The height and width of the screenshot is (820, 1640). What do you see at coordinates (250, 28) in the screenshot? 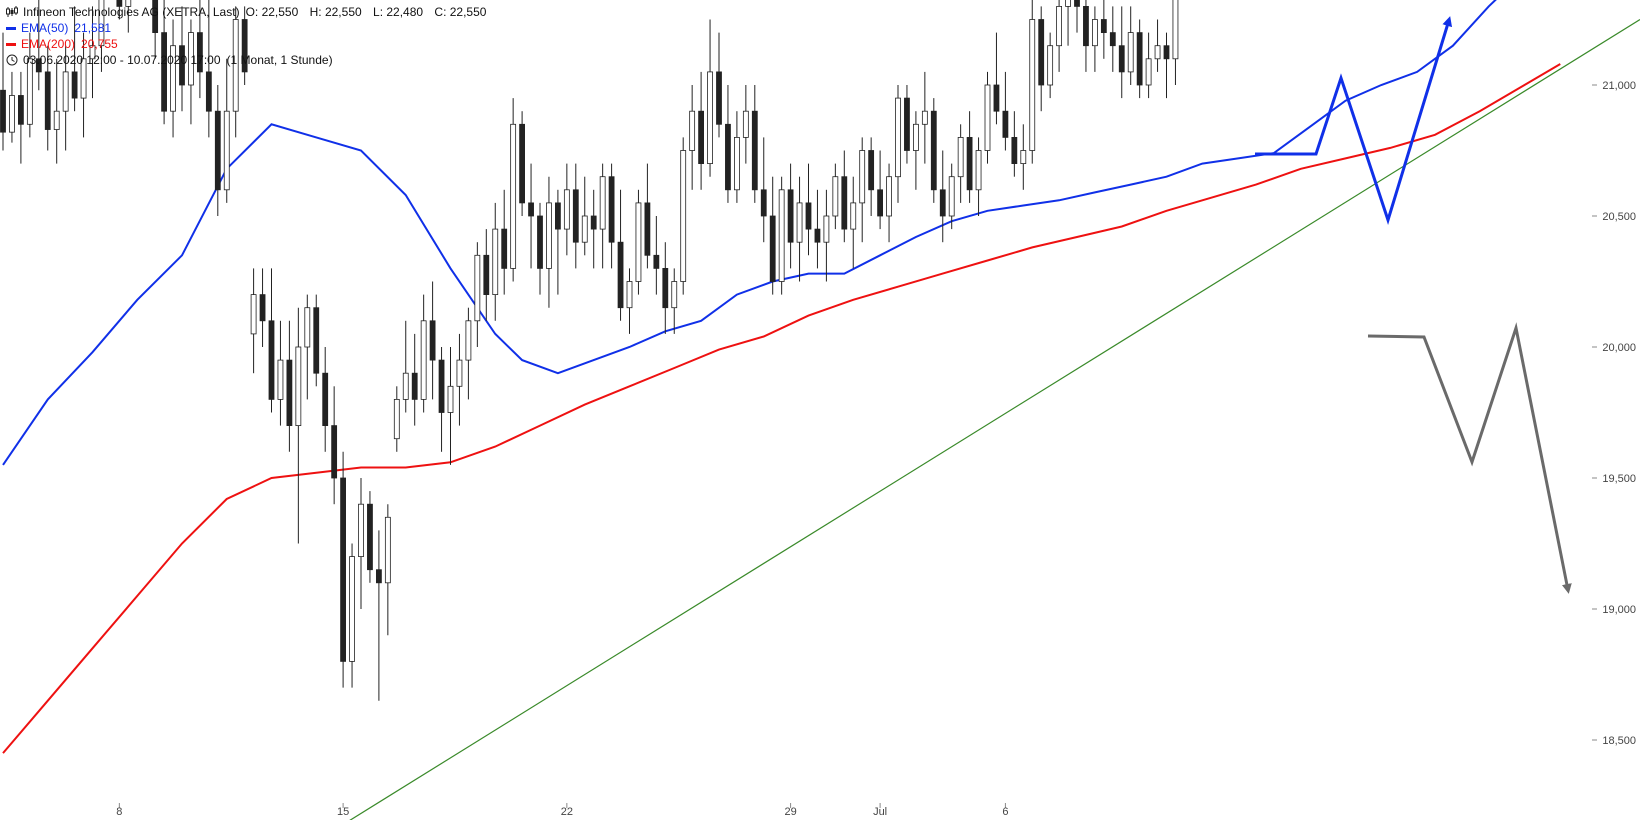
I see `ema50-legend-row: EMA(50) 21,581` at bounding box center [250, 28].